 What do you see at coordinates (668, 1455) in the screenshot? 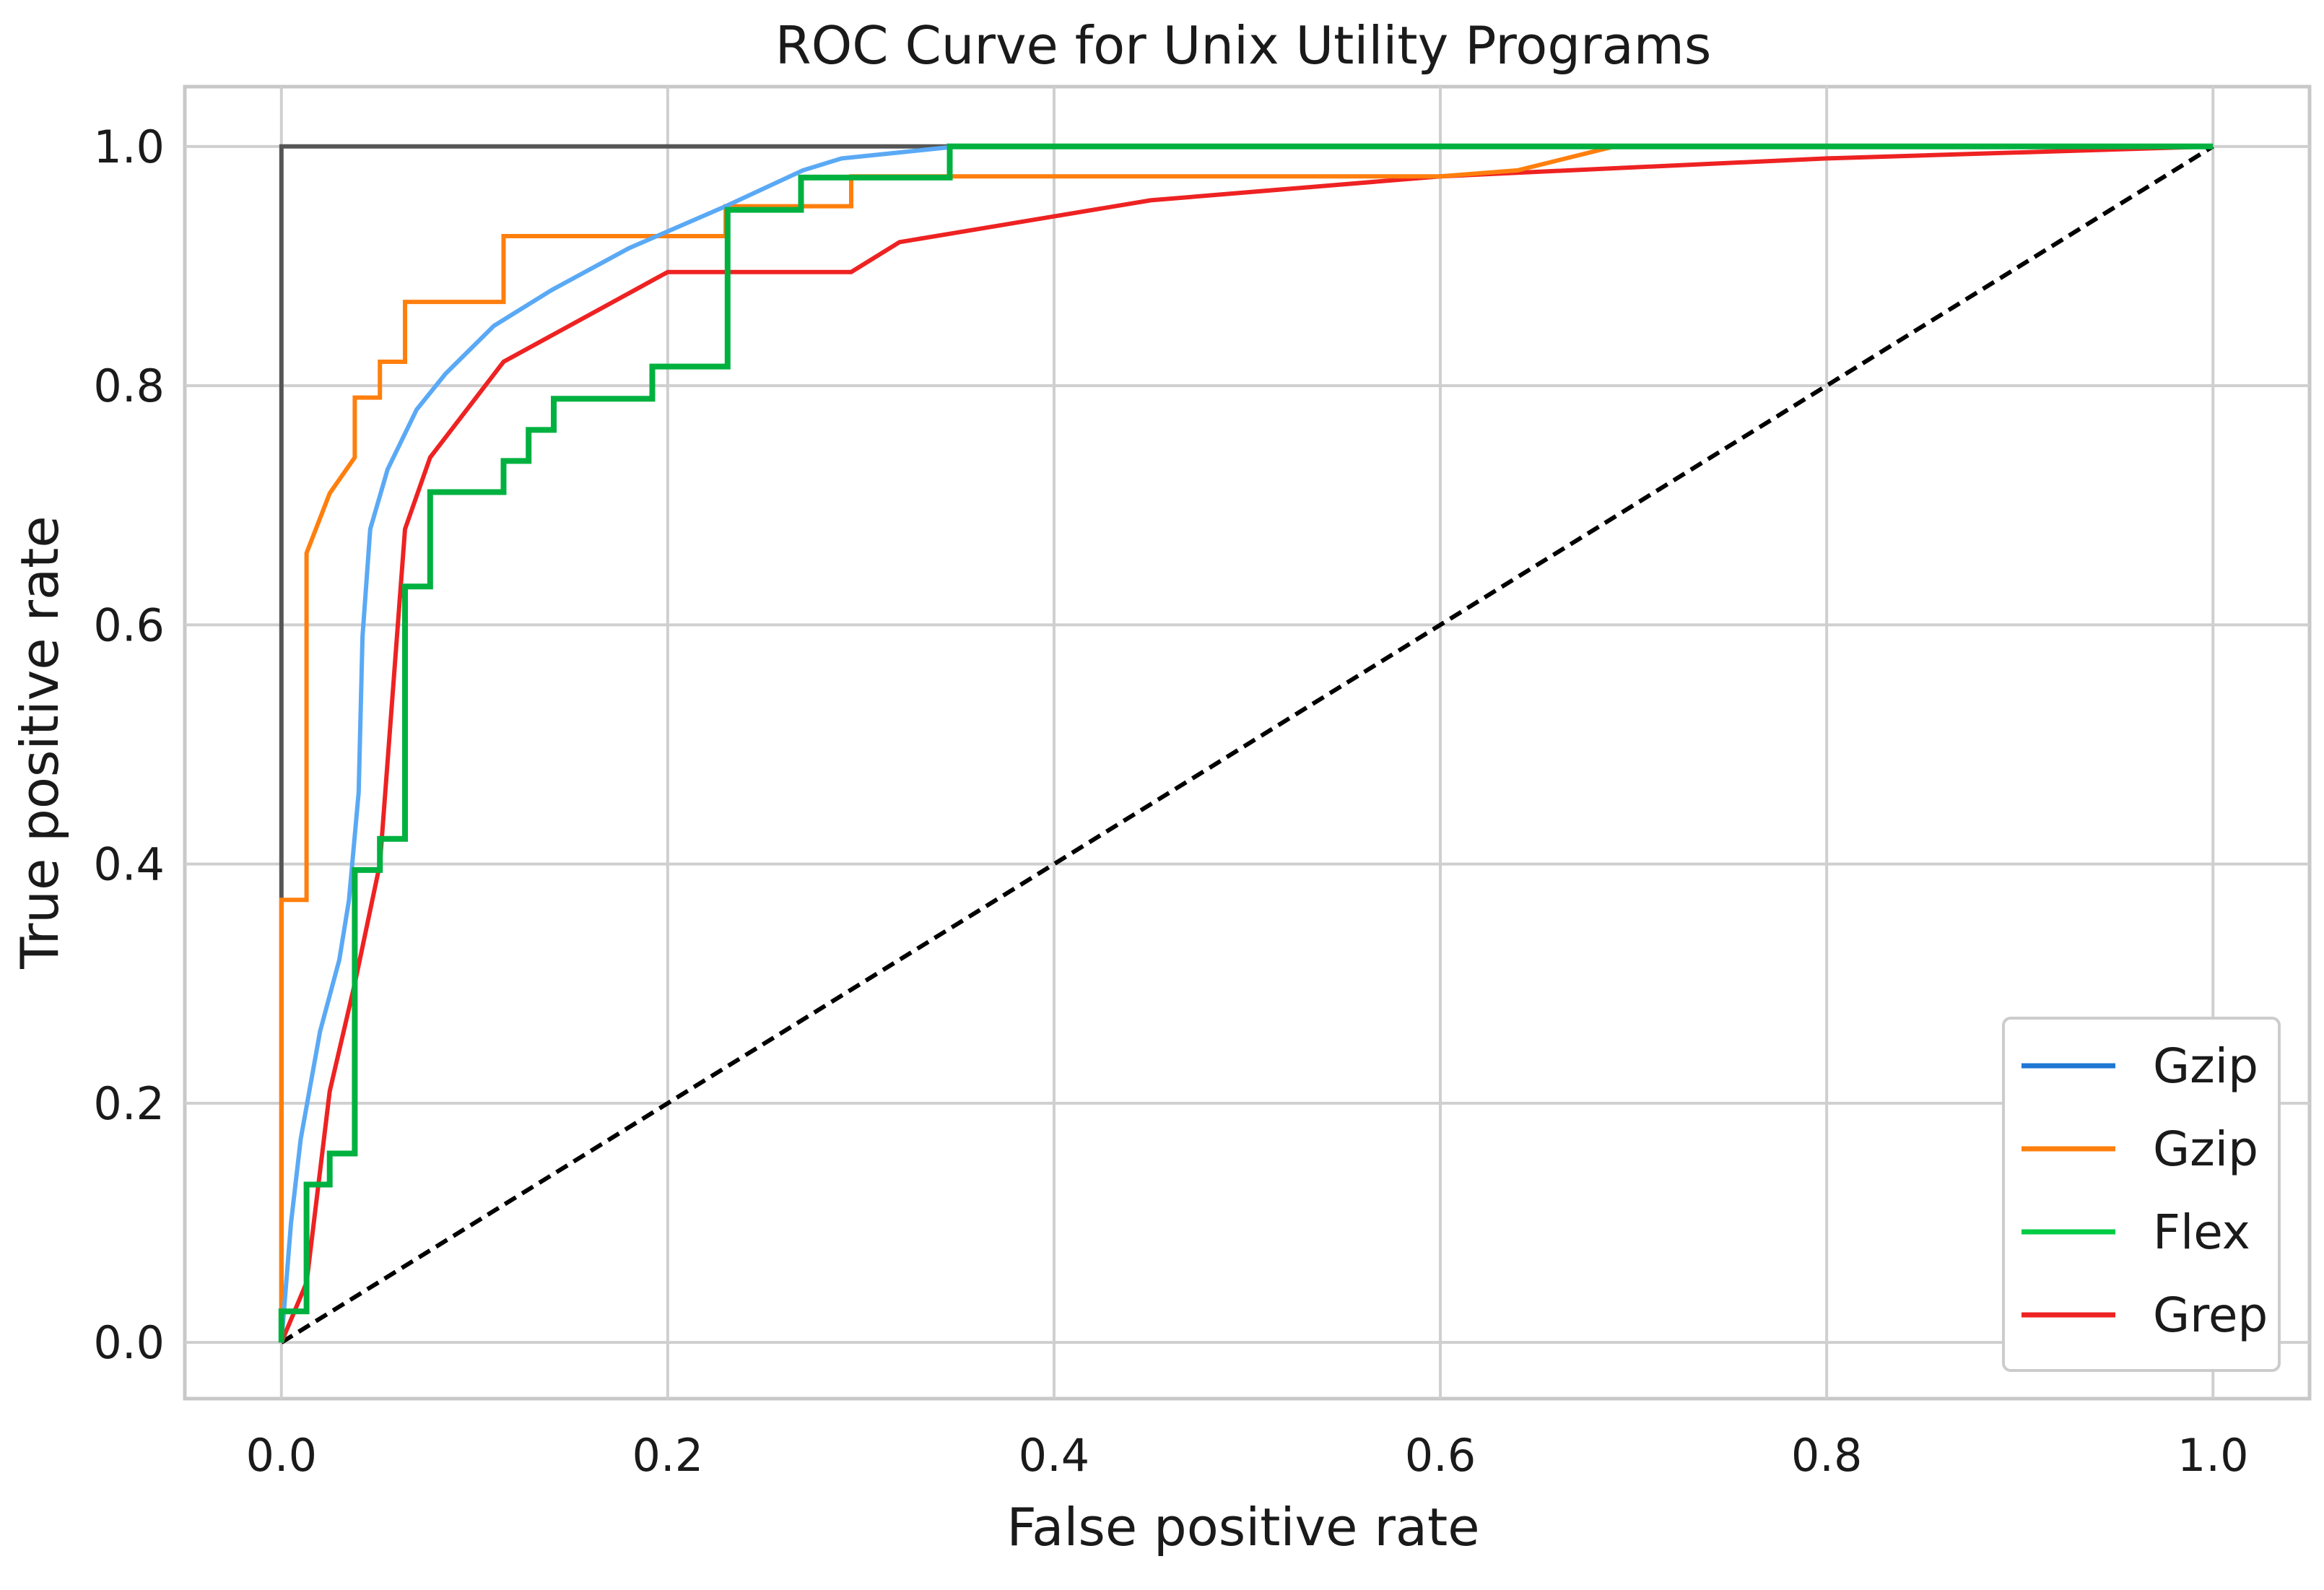
I see `x-tick-label: 0.2` at bounding box center [668, 1455].